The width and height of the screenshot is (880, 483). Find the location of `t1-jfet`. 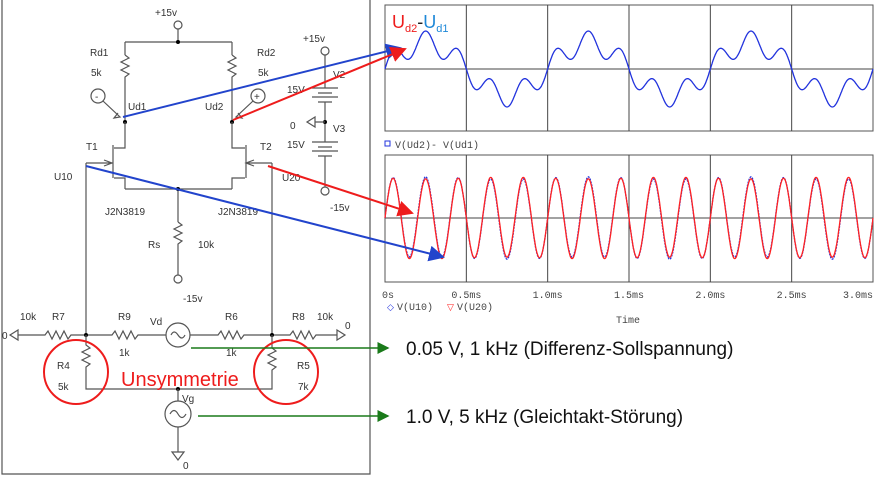

t1-jfet is located at coordinates (106, 155).